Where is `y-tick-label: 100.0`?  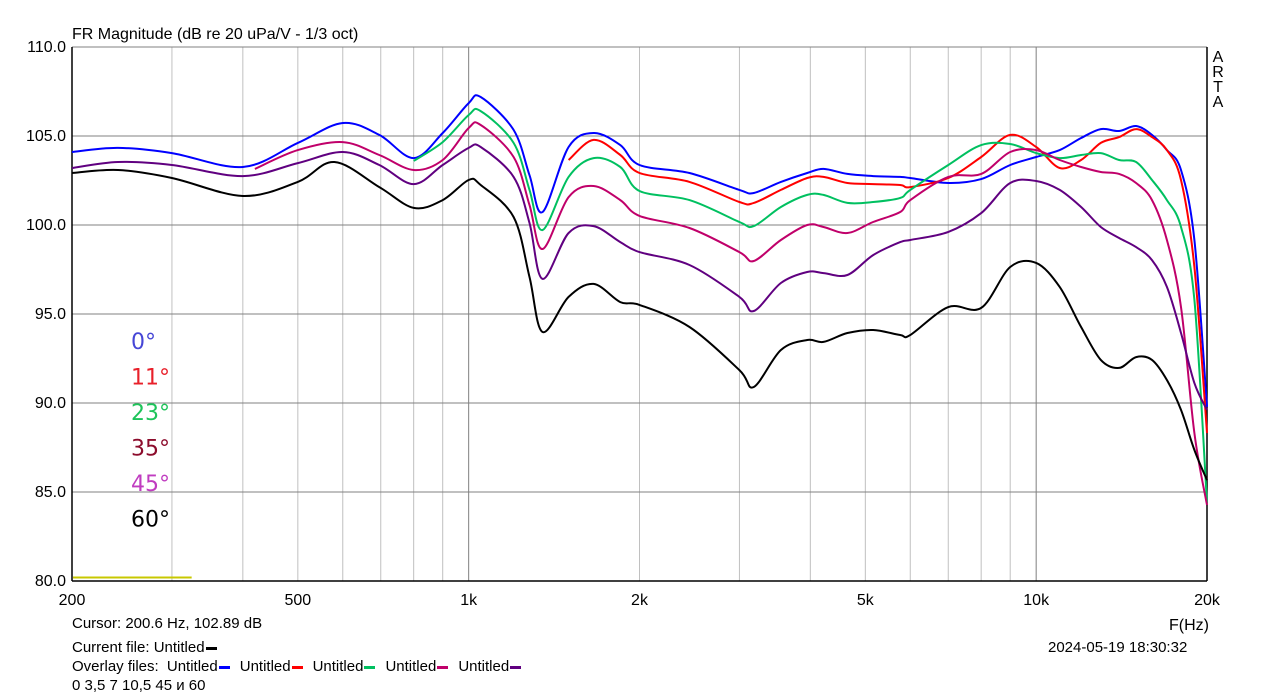
y-tick-label: 100.0 is located at coordinates (46, 225).